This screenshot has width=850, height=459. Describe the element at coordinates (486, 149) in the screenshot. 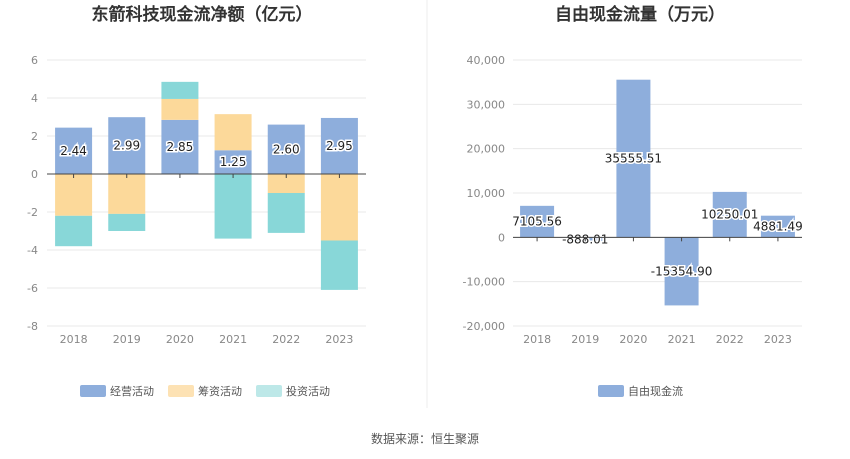

I see `y-tick-label: 20,000` at that location.